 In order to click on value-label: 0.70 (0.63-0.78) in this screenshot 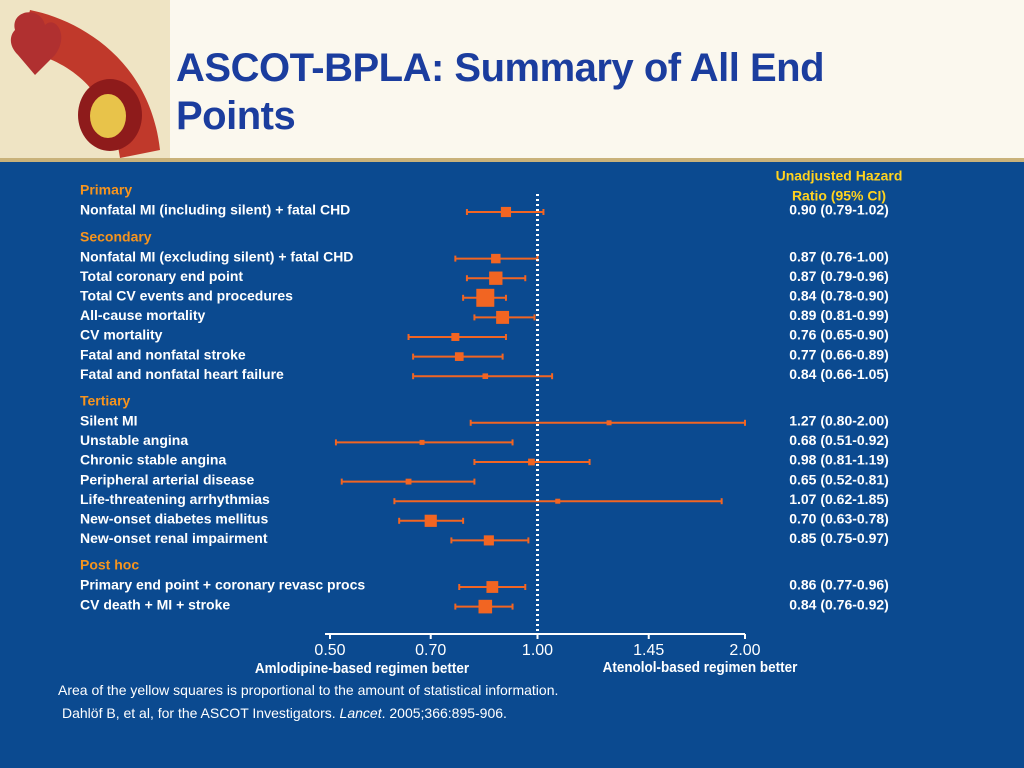, I will do `click(839, 519)`.